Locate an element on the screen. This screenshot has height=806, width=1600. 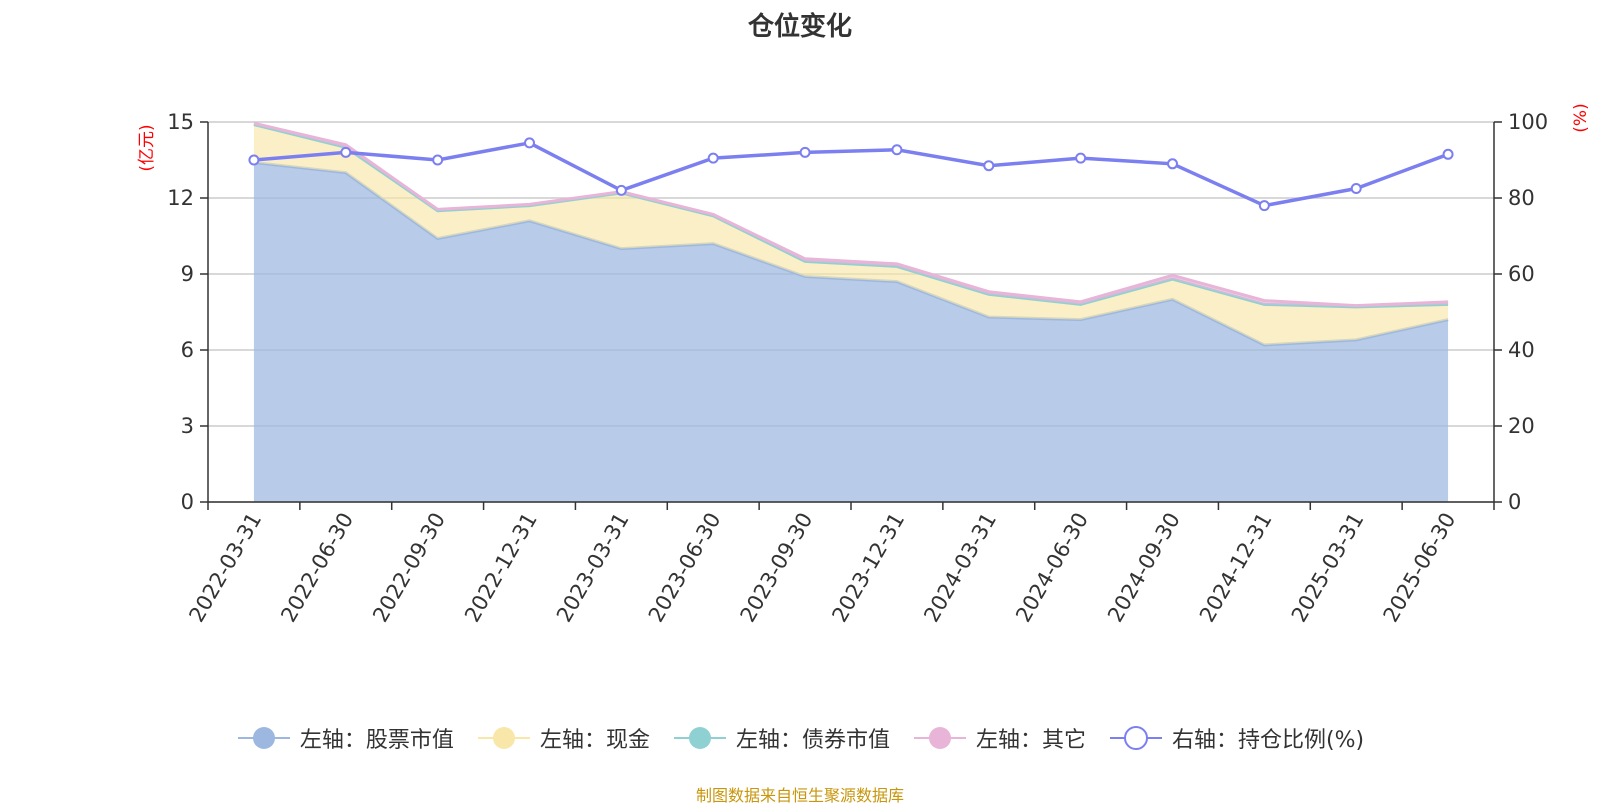
x-tick-label: 2024-03-31 is located at coordinates (960, 568).